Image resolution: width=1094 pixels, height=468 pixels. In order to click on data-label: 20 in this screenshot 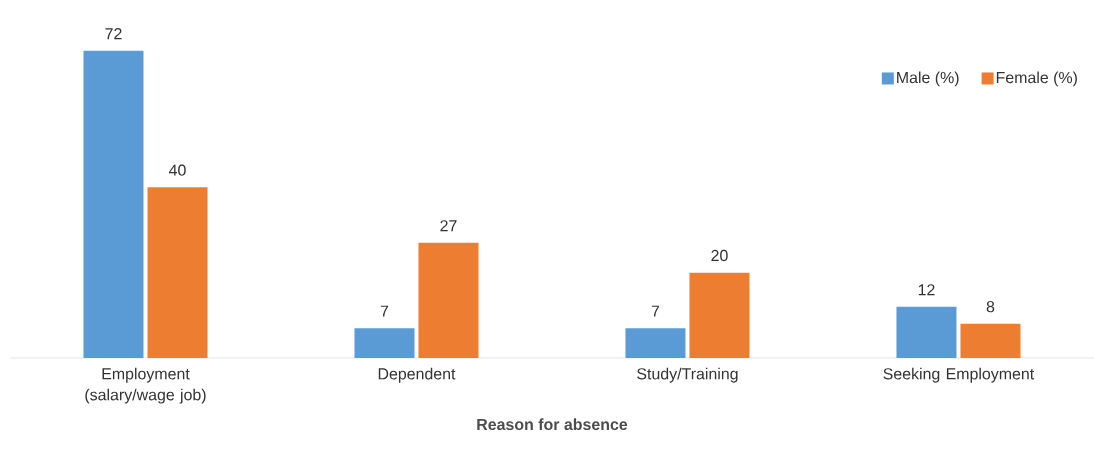, I will do `click(719, 255)`.